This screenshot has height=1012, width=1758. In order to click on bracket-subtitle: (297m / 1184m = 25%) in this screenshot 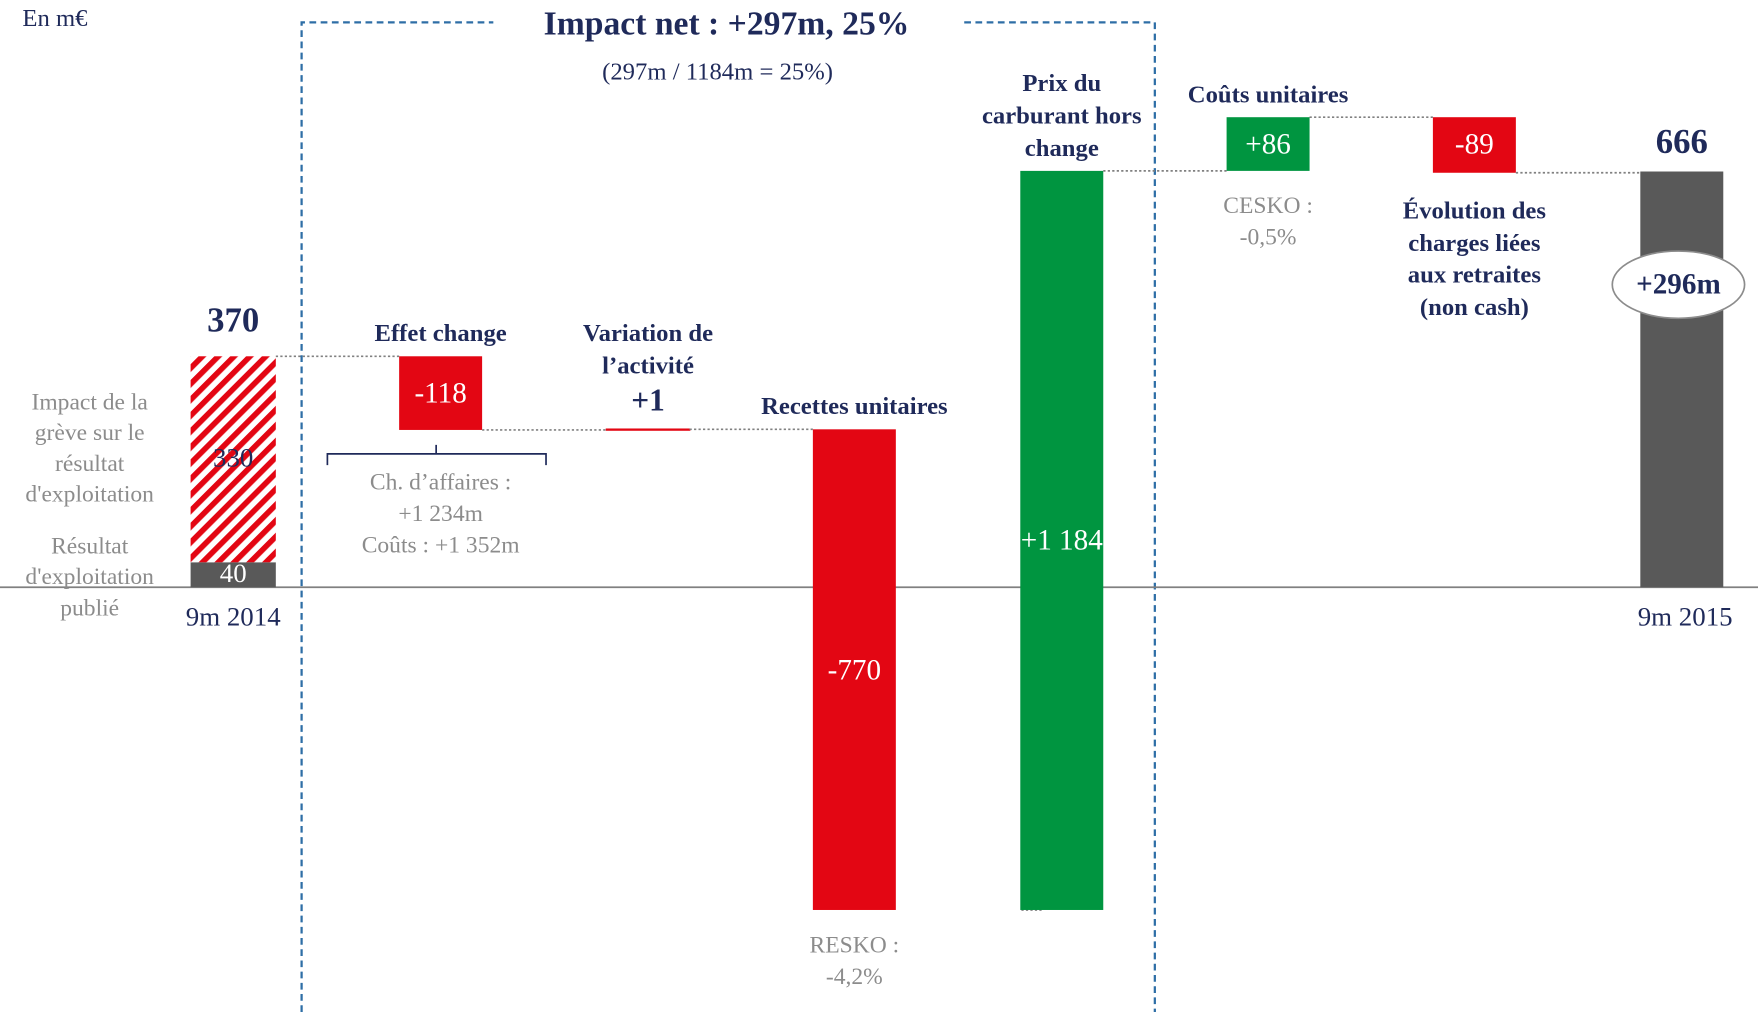, I will do `click(717, 71)`.